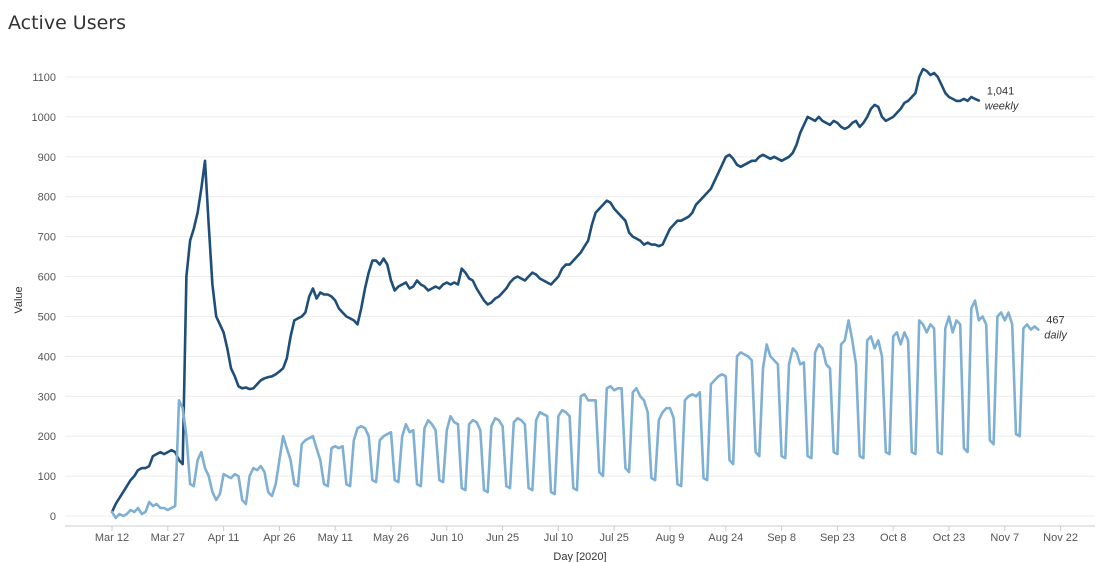 The width and height of the screenshot is (1100, 562). Describe the element at coordinates (502, 538) in the screenshot. I see `x-tick-label: Jun 25` at that location.